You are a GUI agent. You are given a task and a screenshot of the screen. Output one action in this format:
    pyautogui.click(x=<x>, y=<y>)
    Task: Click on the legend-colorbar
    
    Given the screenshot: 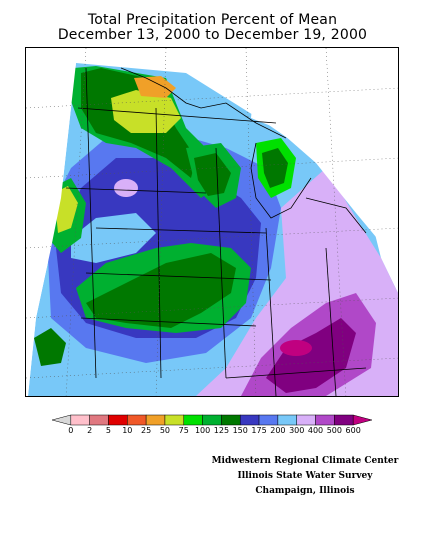 What is the action you would take?
    pyautogui.click(x=212, y=420)
    